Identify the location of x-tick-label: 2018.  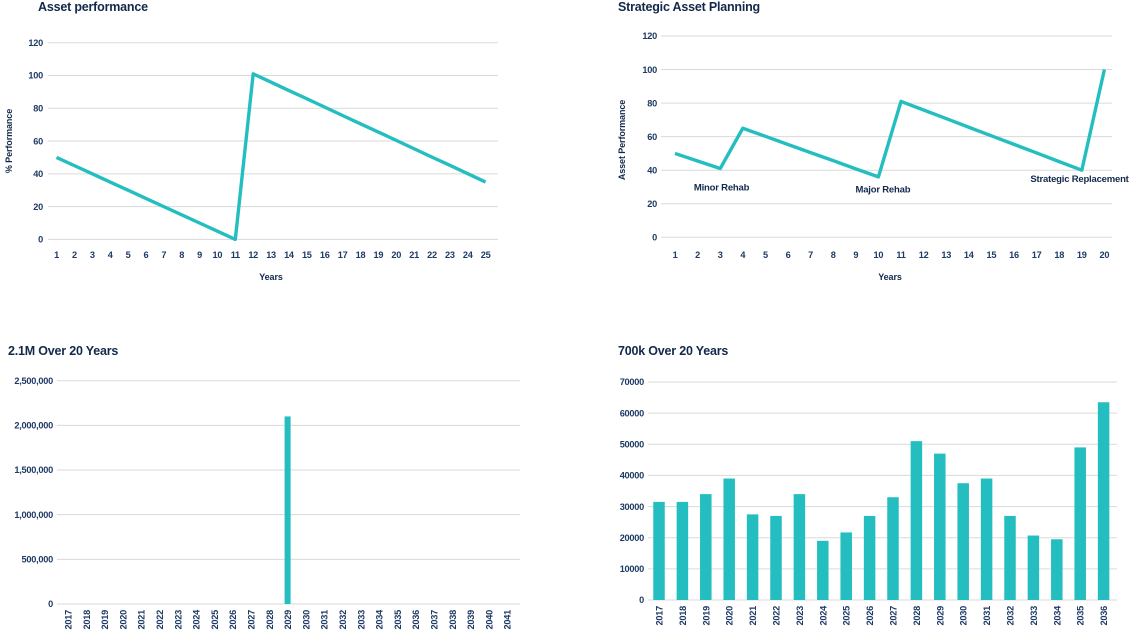
(683, 616).